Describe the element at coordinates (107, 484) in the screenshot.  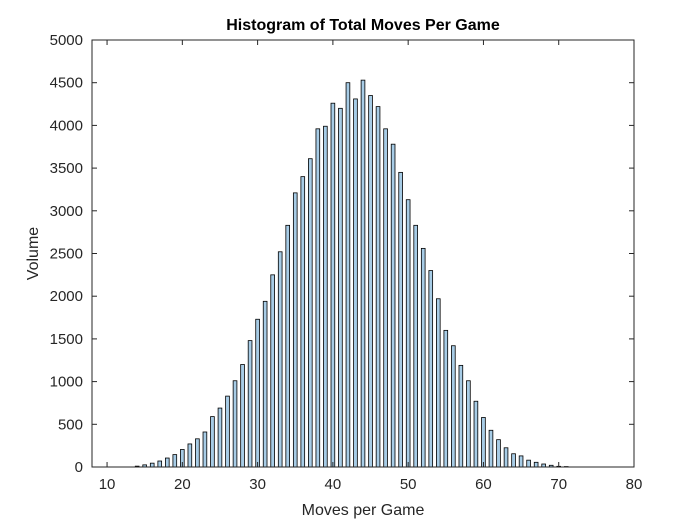
I see `x-tick-label: 10` at that location.